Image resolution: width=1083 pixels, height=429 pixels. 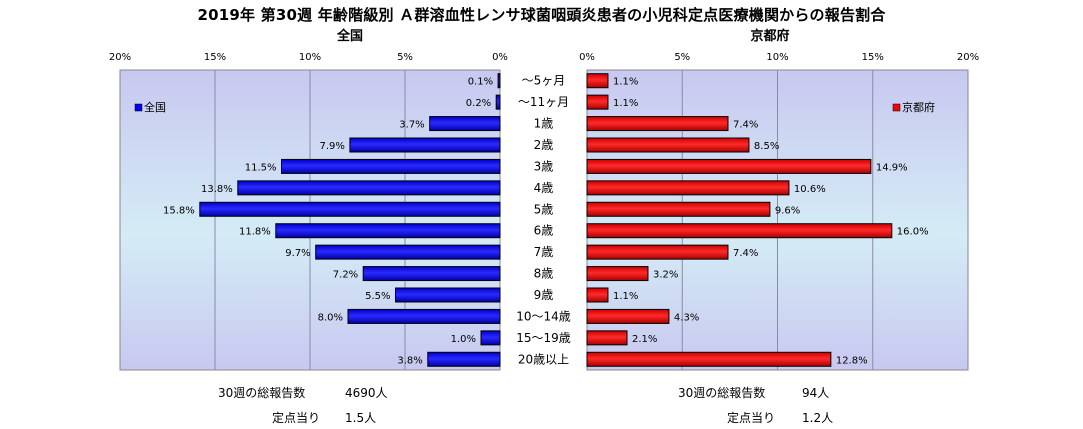 What do you see at coordinates (120, 57) in the screenshot?
I see `left-tick-label: 20%` at bounding box center [120, 57].